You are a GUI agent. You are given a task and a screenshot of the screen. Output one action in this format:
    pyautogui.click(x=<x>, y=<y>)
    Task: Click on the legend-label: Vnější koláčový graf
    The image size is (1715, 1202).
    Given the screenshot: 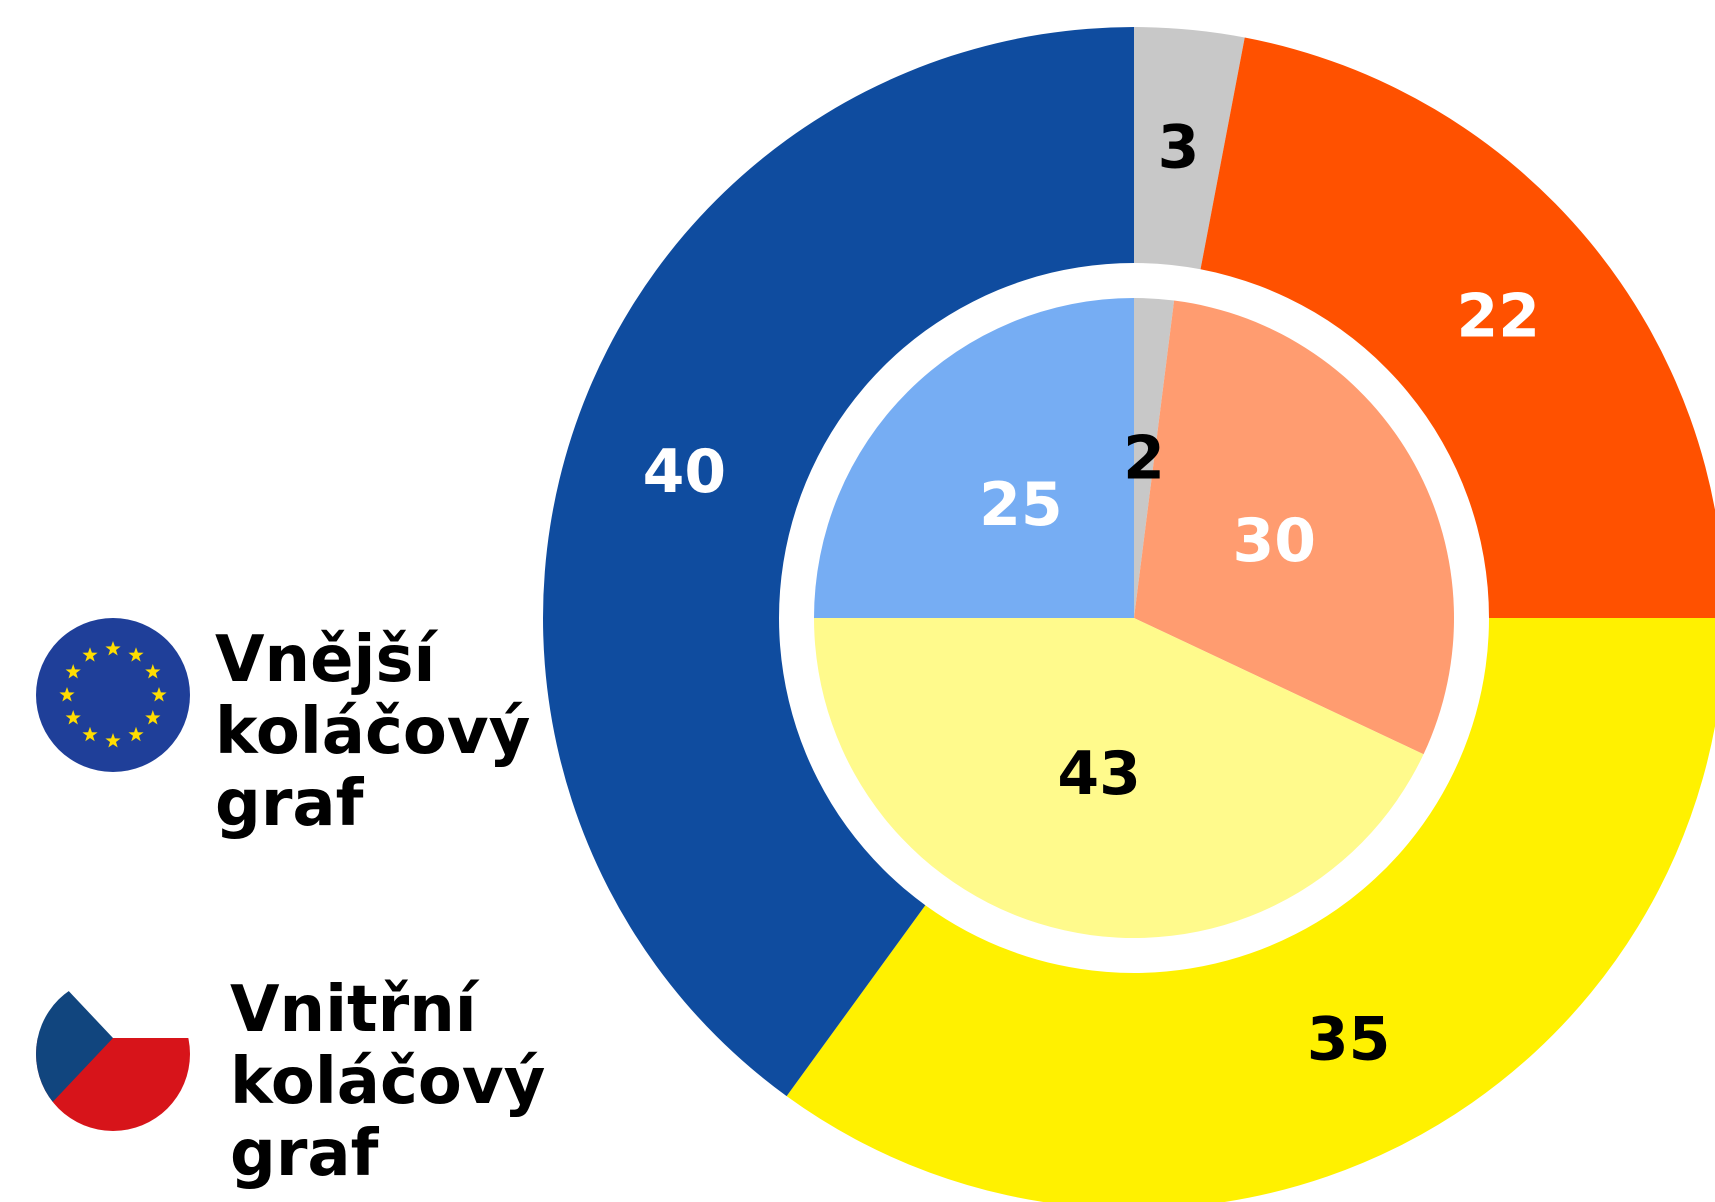 What is the action you would take?
    pyautogui.click(x=373, y=732)
    